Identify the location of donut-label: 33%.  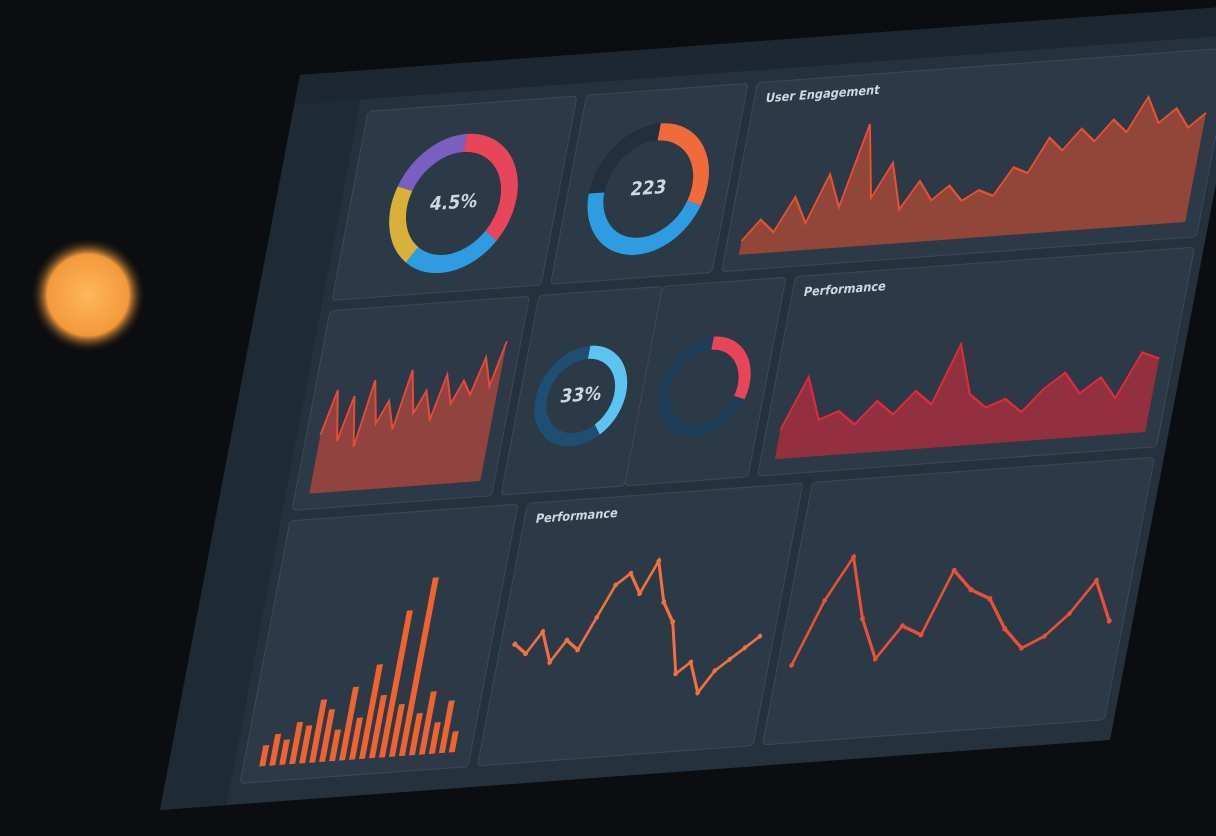
(580, 395).